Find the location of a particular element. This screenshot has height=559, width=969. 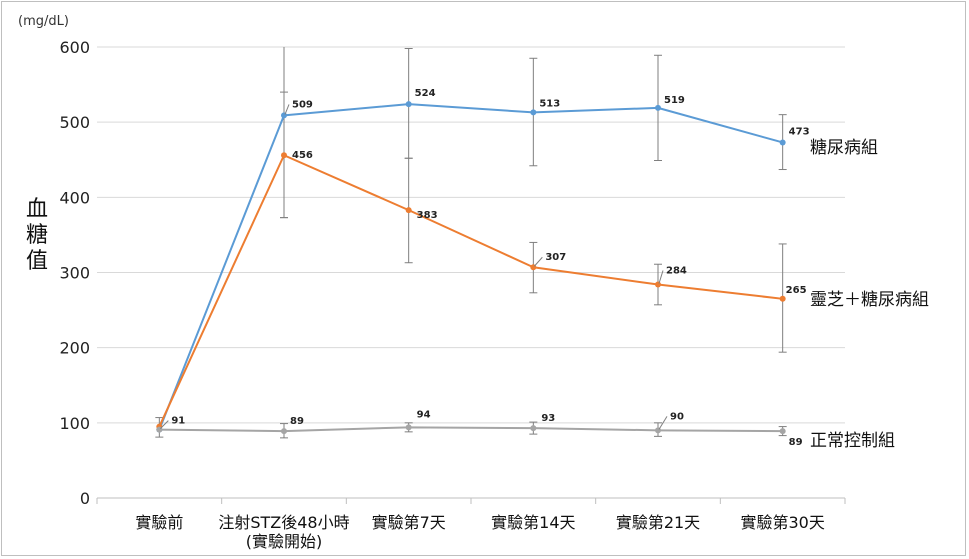

y-axis-ticks: 0 100 200 300 400 500 600 is located at coordinates (74, 273).